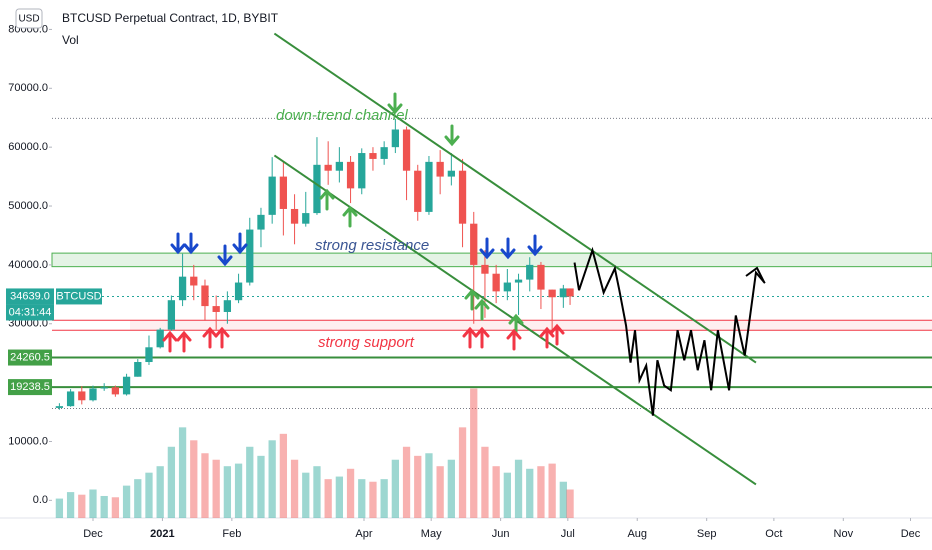 The width and height of the screenshot is (932, 550). What do you see at coordinates (372, 245) in the screenshot?
I see `annotation: strong resistance` at bounding box center [372, 245].